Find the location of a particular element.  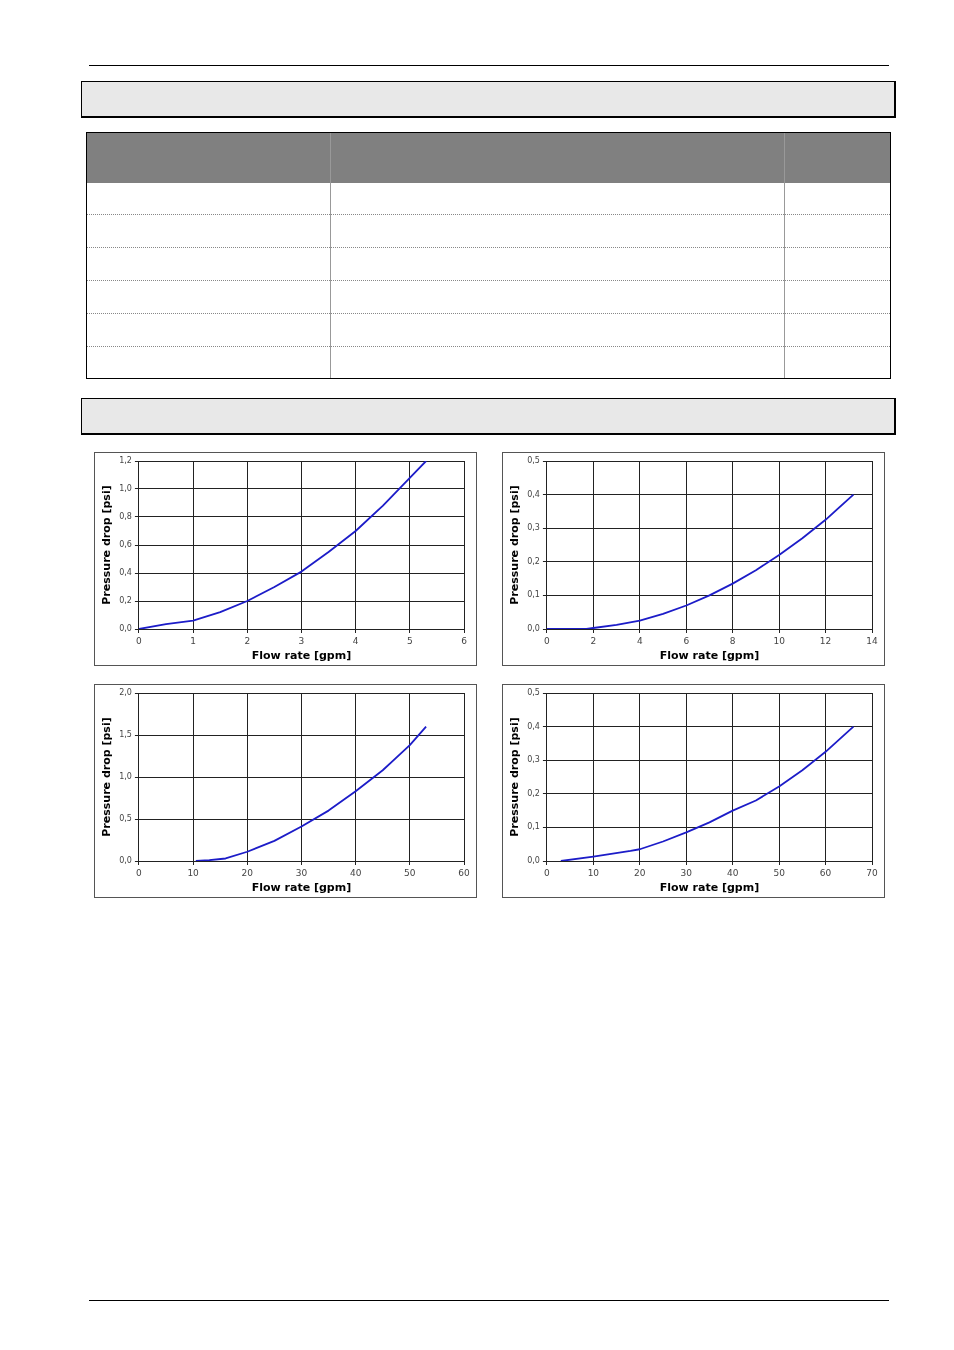

x-tick-label: 14 is located at coordinates (872, 640).